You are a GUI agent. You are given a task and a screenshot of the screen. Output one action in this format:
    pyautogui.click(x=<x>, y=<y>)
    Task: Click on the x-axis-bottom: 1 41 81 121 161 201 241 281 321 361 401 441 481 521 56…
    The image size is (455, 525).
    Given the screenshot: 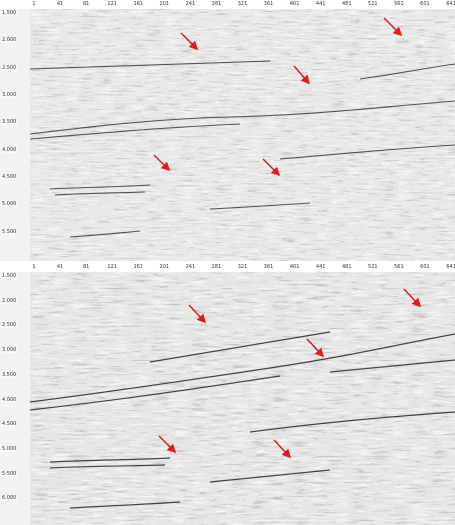 What is the action you would take?
    pyautogui.click(x=227, y=267)
    